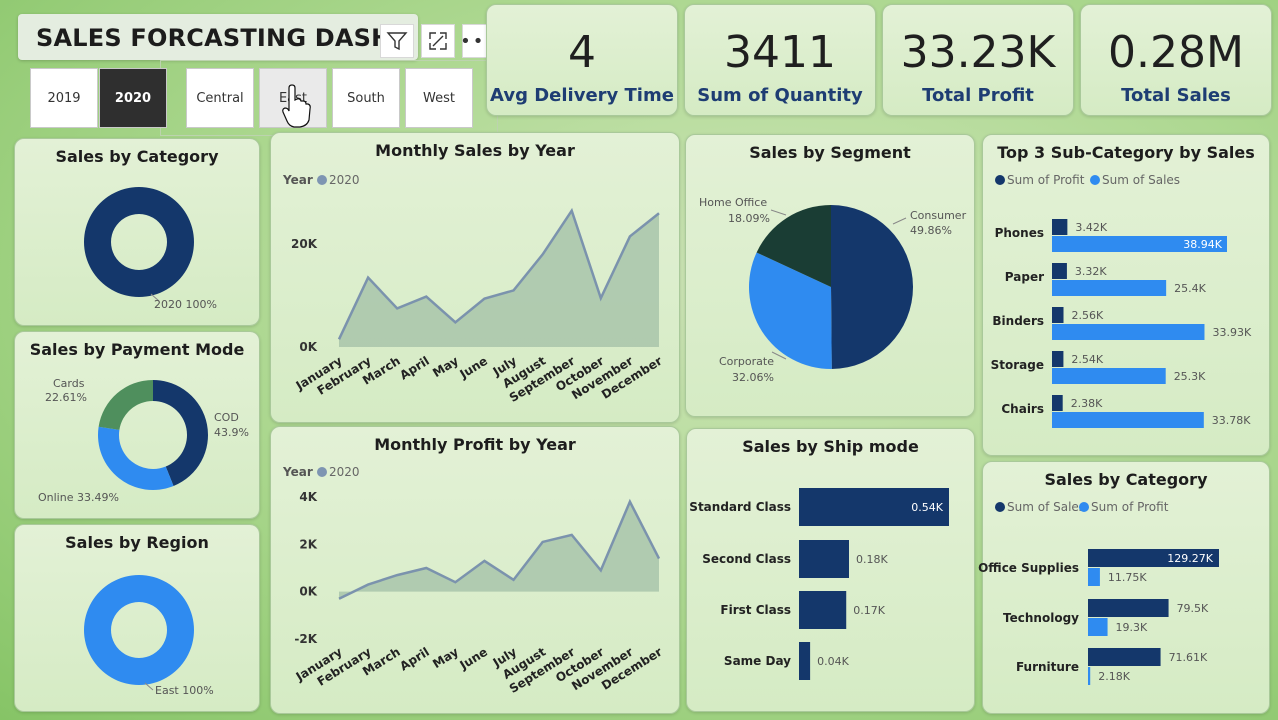 The image size is (1278, 720). I want to click on category-label-storage: Storage, so click(1017, 365).